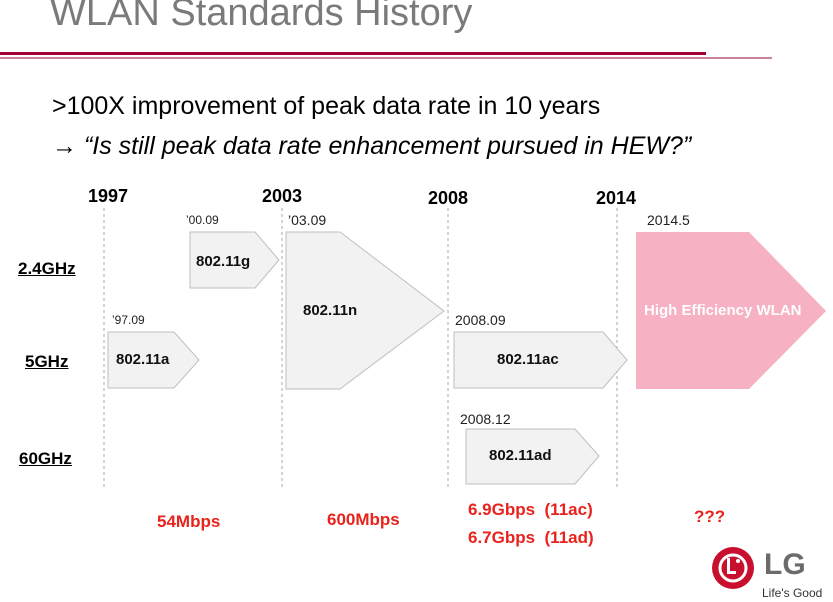 The height and width of the screenshot is (602, 833). I want to click on date-80211a: ’97.09, so click(128, 320).